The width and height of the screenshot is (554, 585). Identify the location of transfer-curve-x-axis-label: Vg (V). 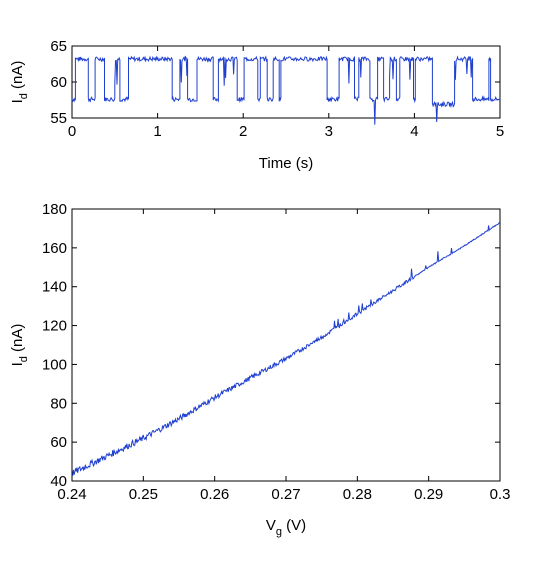
(286, 527).